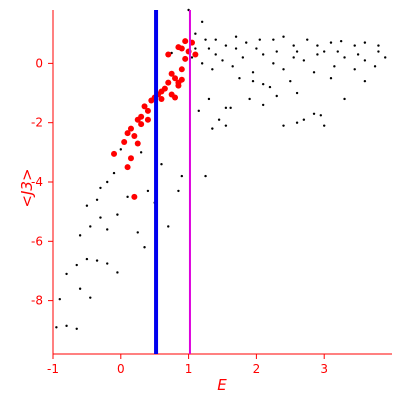  What do you see at coordinates (37, 182) in the screenshot?
I see `y-tick-label: -4` at bounding box center [37, 182].